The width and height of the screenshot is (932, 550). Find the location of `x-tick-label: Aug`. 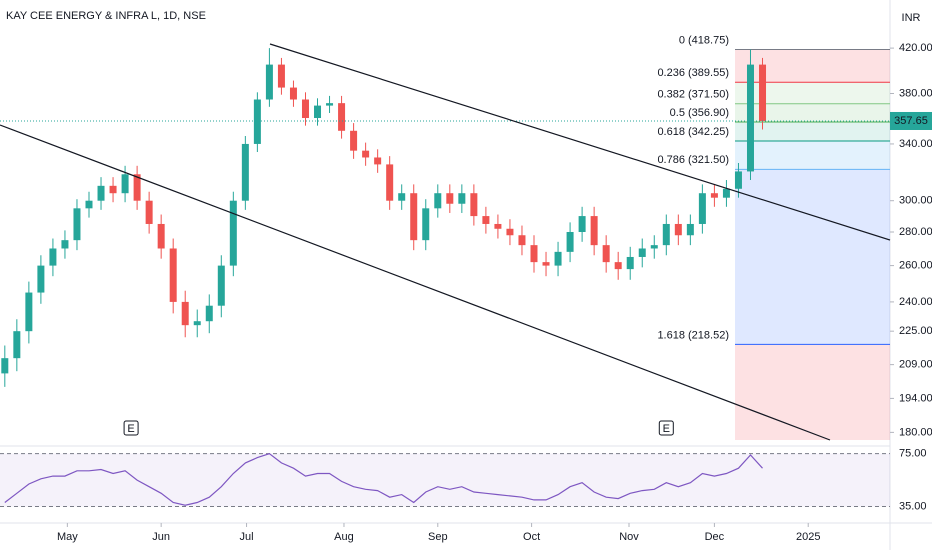

x-tick-label: Aug is located at coordinates (344, 537).